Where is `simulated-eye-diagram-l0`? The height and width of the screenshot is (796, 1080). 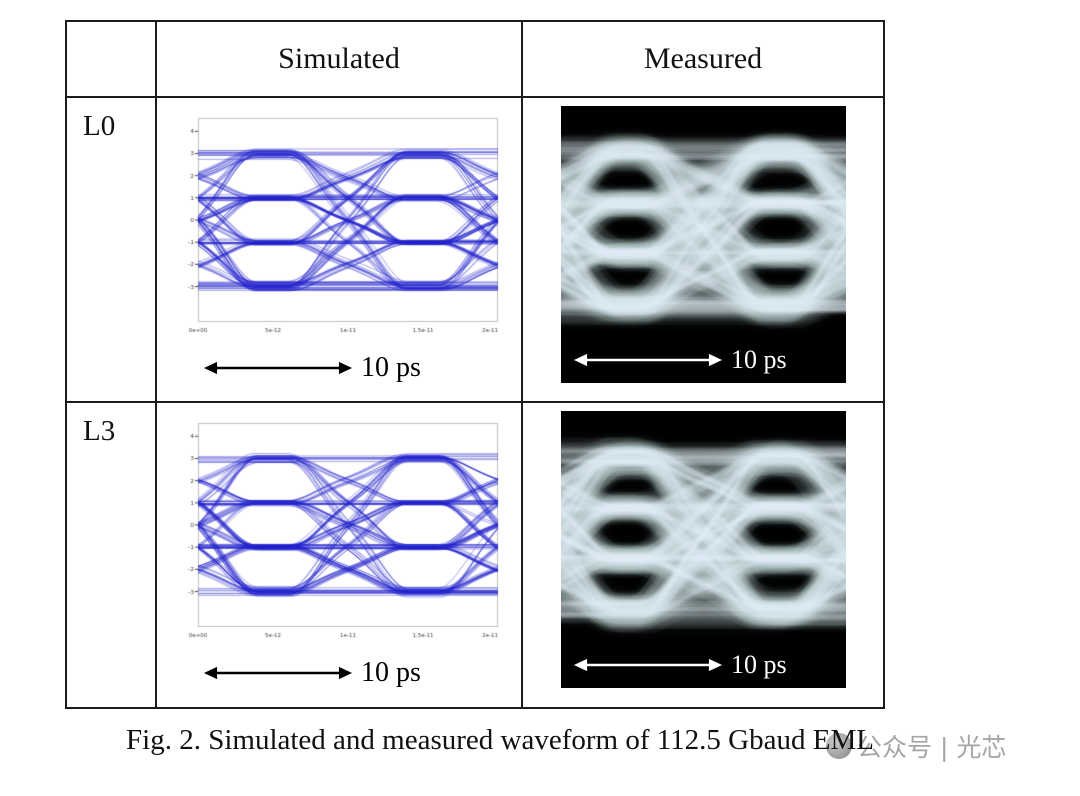
simulated-eye-diagram-l0 is located at coordinates (339, 230).